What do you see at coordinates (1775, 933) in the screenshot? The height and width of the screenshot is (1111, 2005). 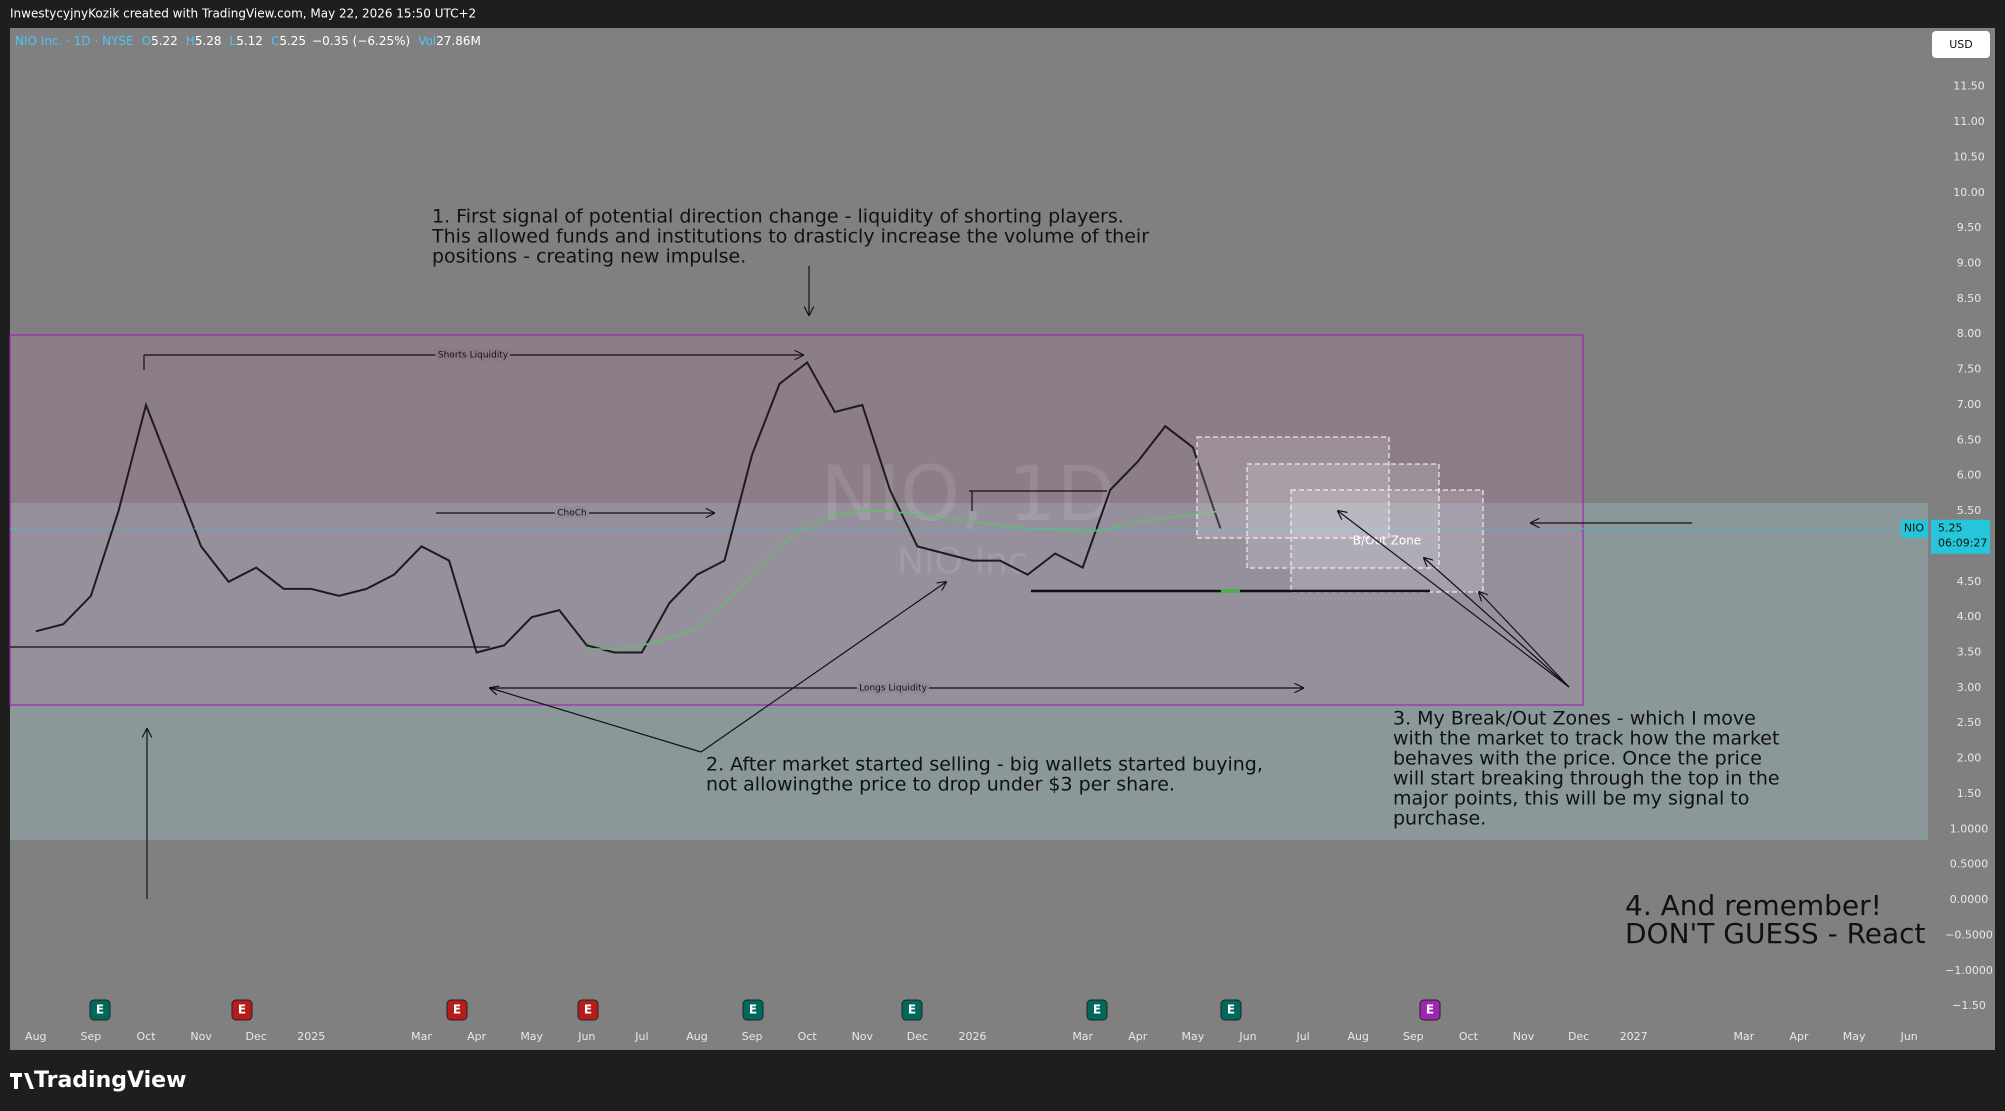 I see `annotation-line: DON'T GUESS - React` at bounding box center [1775, 933].